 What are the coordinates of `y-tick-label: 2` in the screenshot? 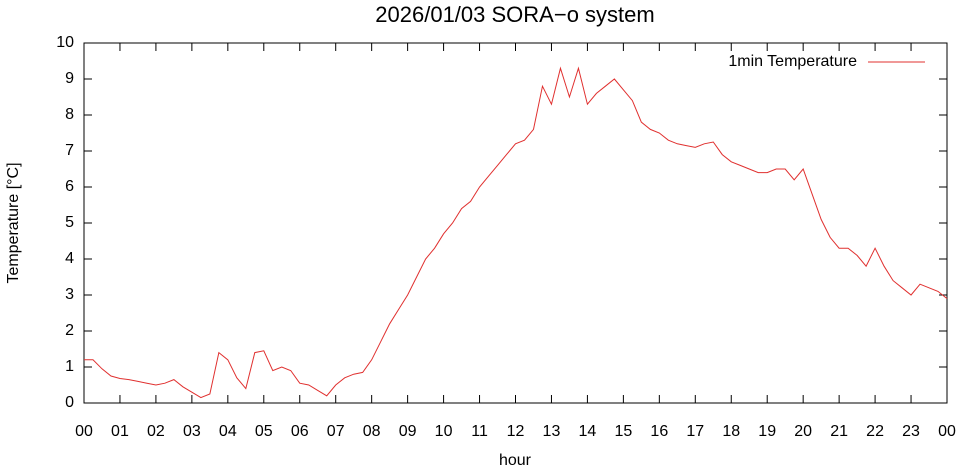 It's located at (69, 330).